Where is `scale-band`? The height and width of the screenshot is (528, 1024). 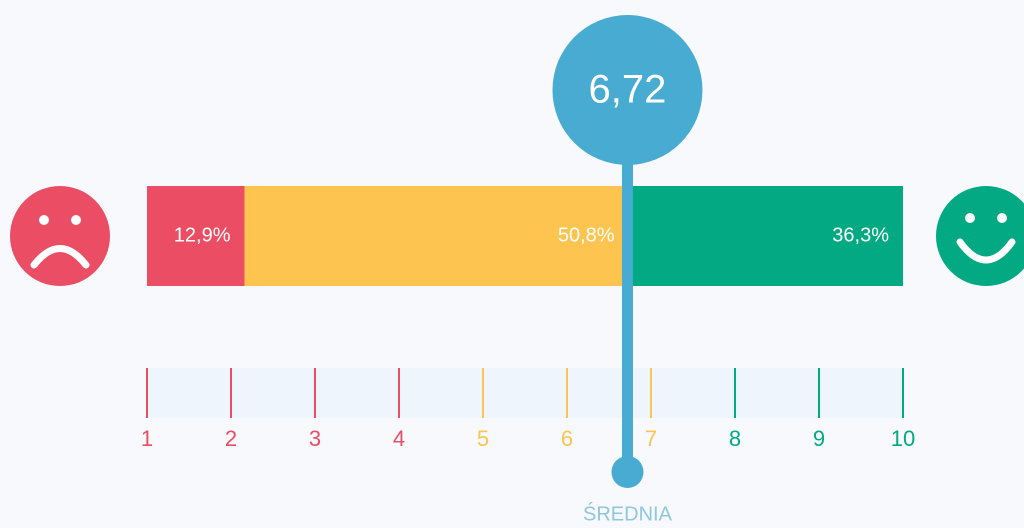
scale-band is located at coordinates (525, 393).